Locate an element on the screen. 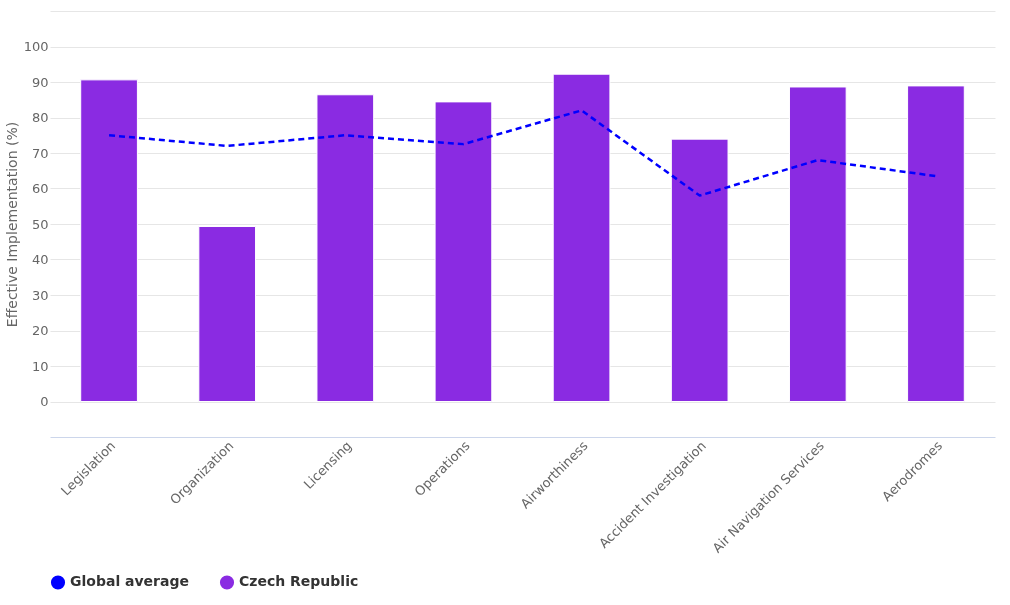 The image size is (1010, 605). y-tick-label: 30 is located at coordinates (40, 295).